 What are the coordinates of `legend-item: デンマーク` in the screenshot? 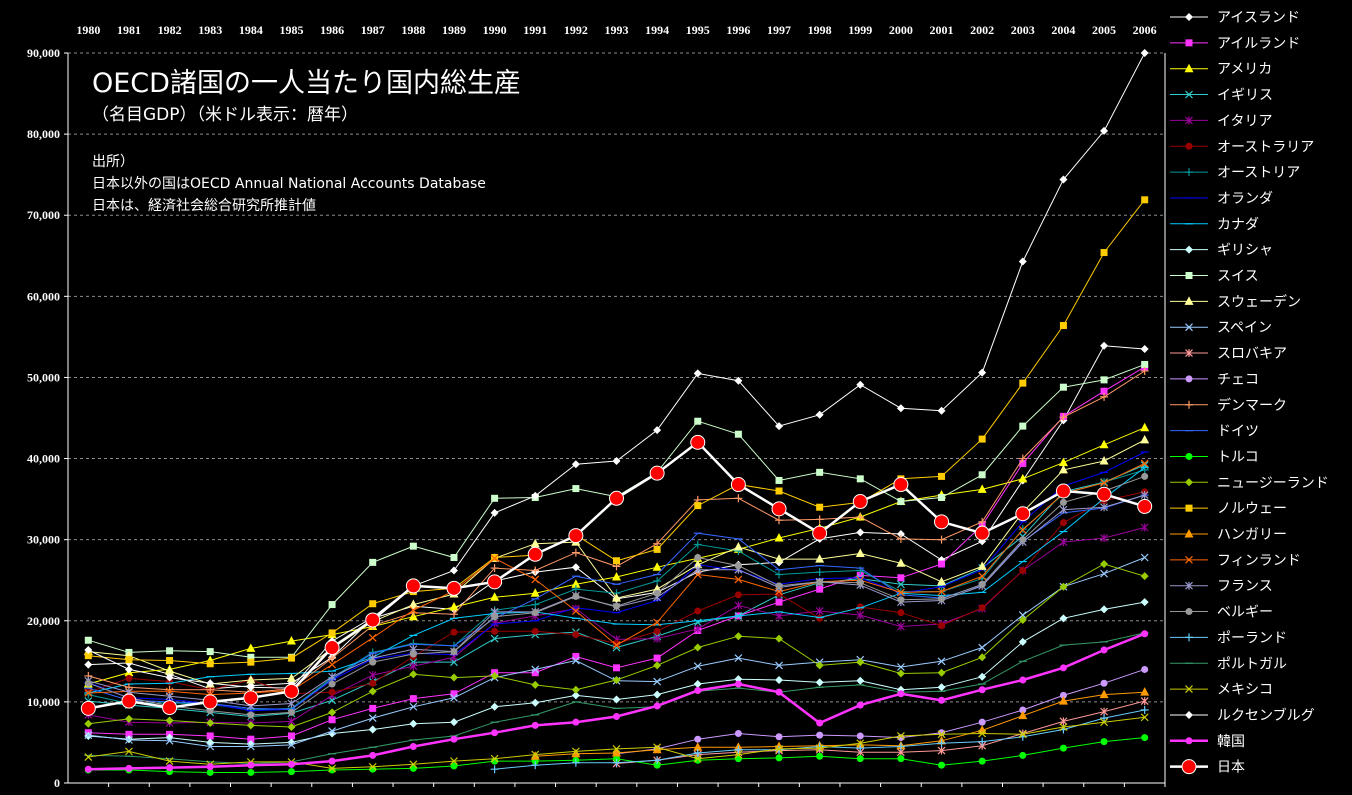 It's located at (1228, 405).